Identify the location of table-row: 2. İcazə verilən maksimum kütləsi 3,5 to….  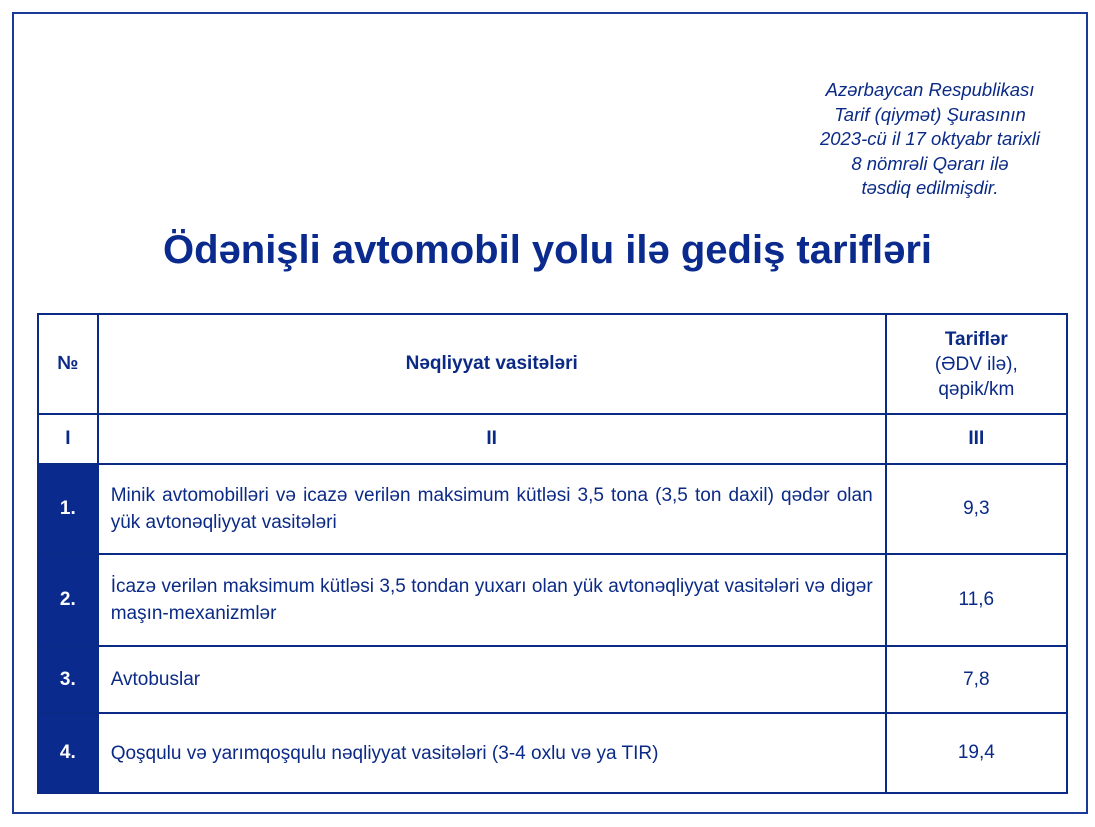
(553, 600).